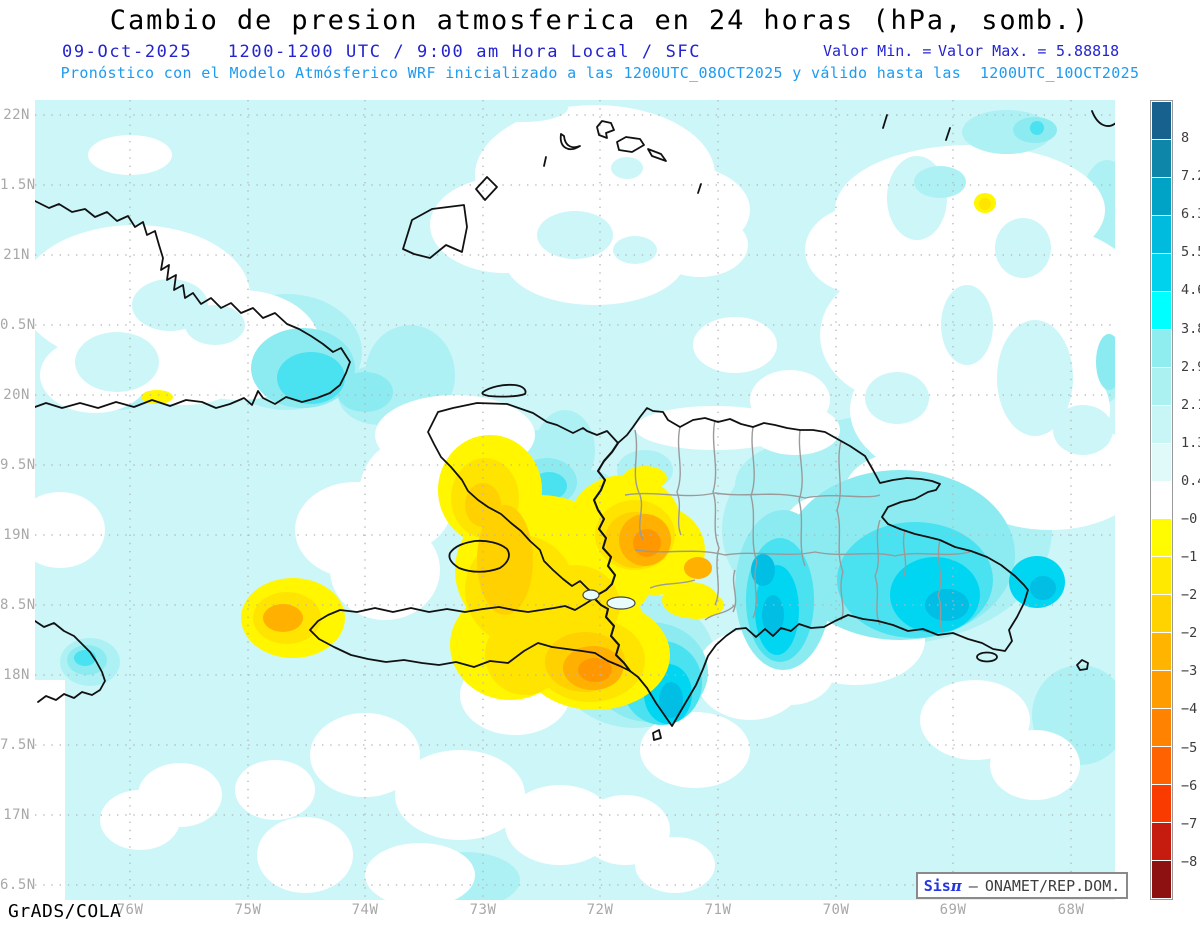 The image size is (1200, 927). I want to click on tortue-island, so click(504, 390).